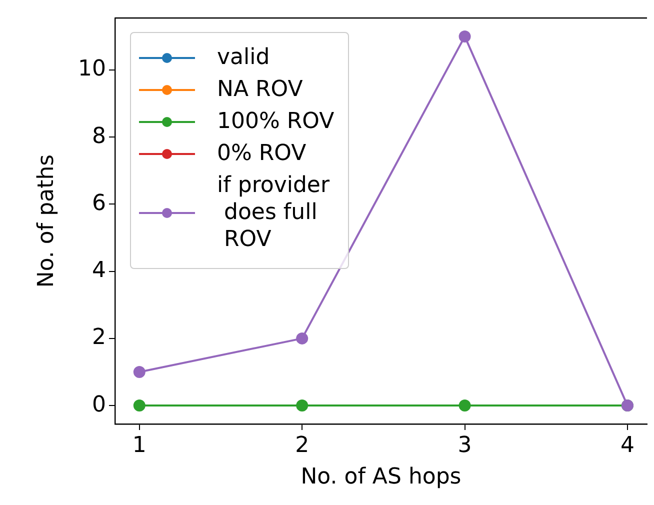 Image resolution: width=654 pixels, height=505 pixels. Describe the element at coordinates (99, 203) in the screenshot. I see `y-tick-label: 6` at that location.